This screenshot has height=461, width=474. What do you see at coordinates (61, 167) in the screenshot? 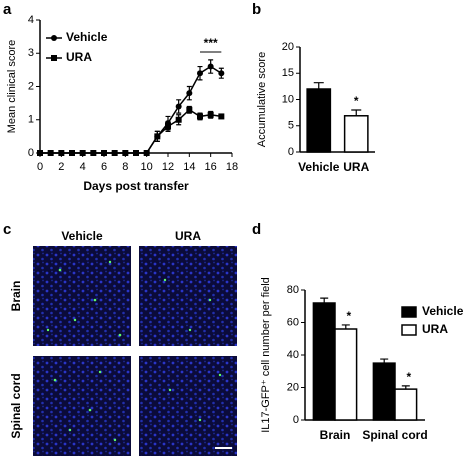
I see `x-tick-label: 2` at bounding box center [61, 167].